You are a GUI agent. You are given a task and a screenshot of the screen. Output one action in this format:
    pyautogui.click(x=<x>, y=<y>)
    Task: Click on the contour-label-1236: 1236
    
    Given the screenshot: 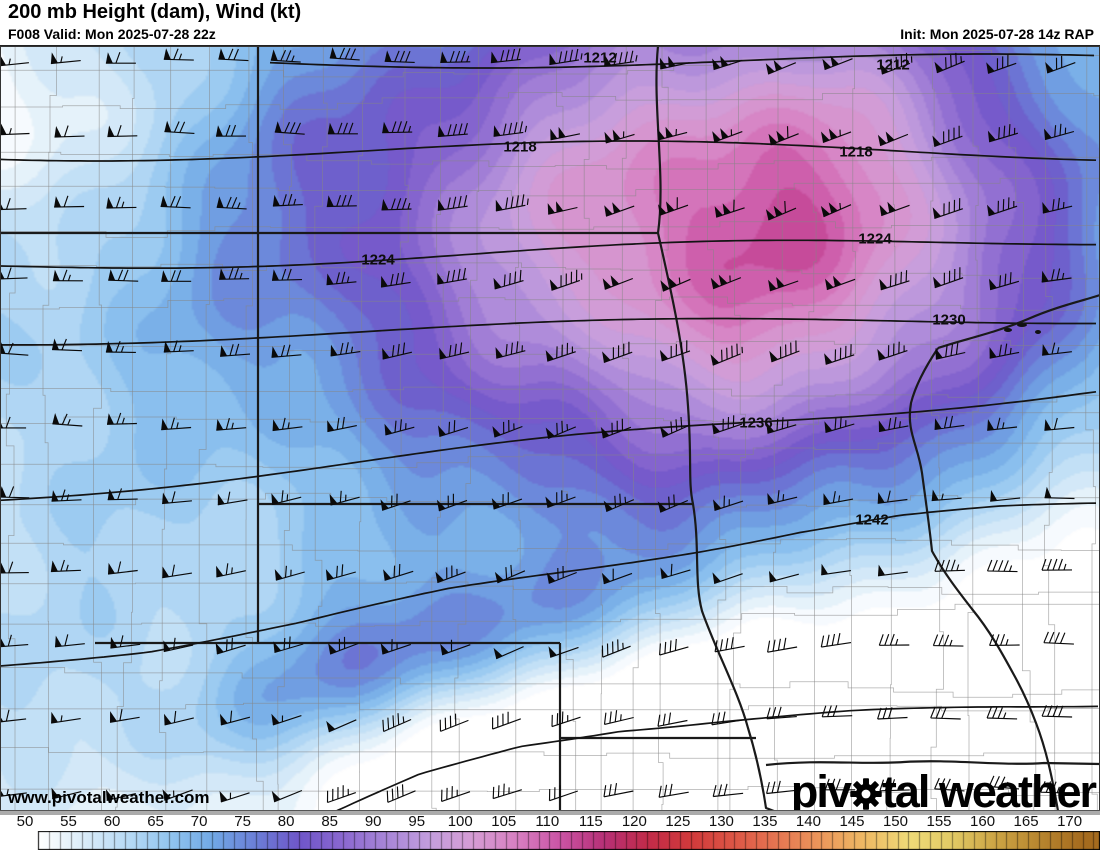 What is the action you would take?
    pyautogui.click(x=756, y=423)
    